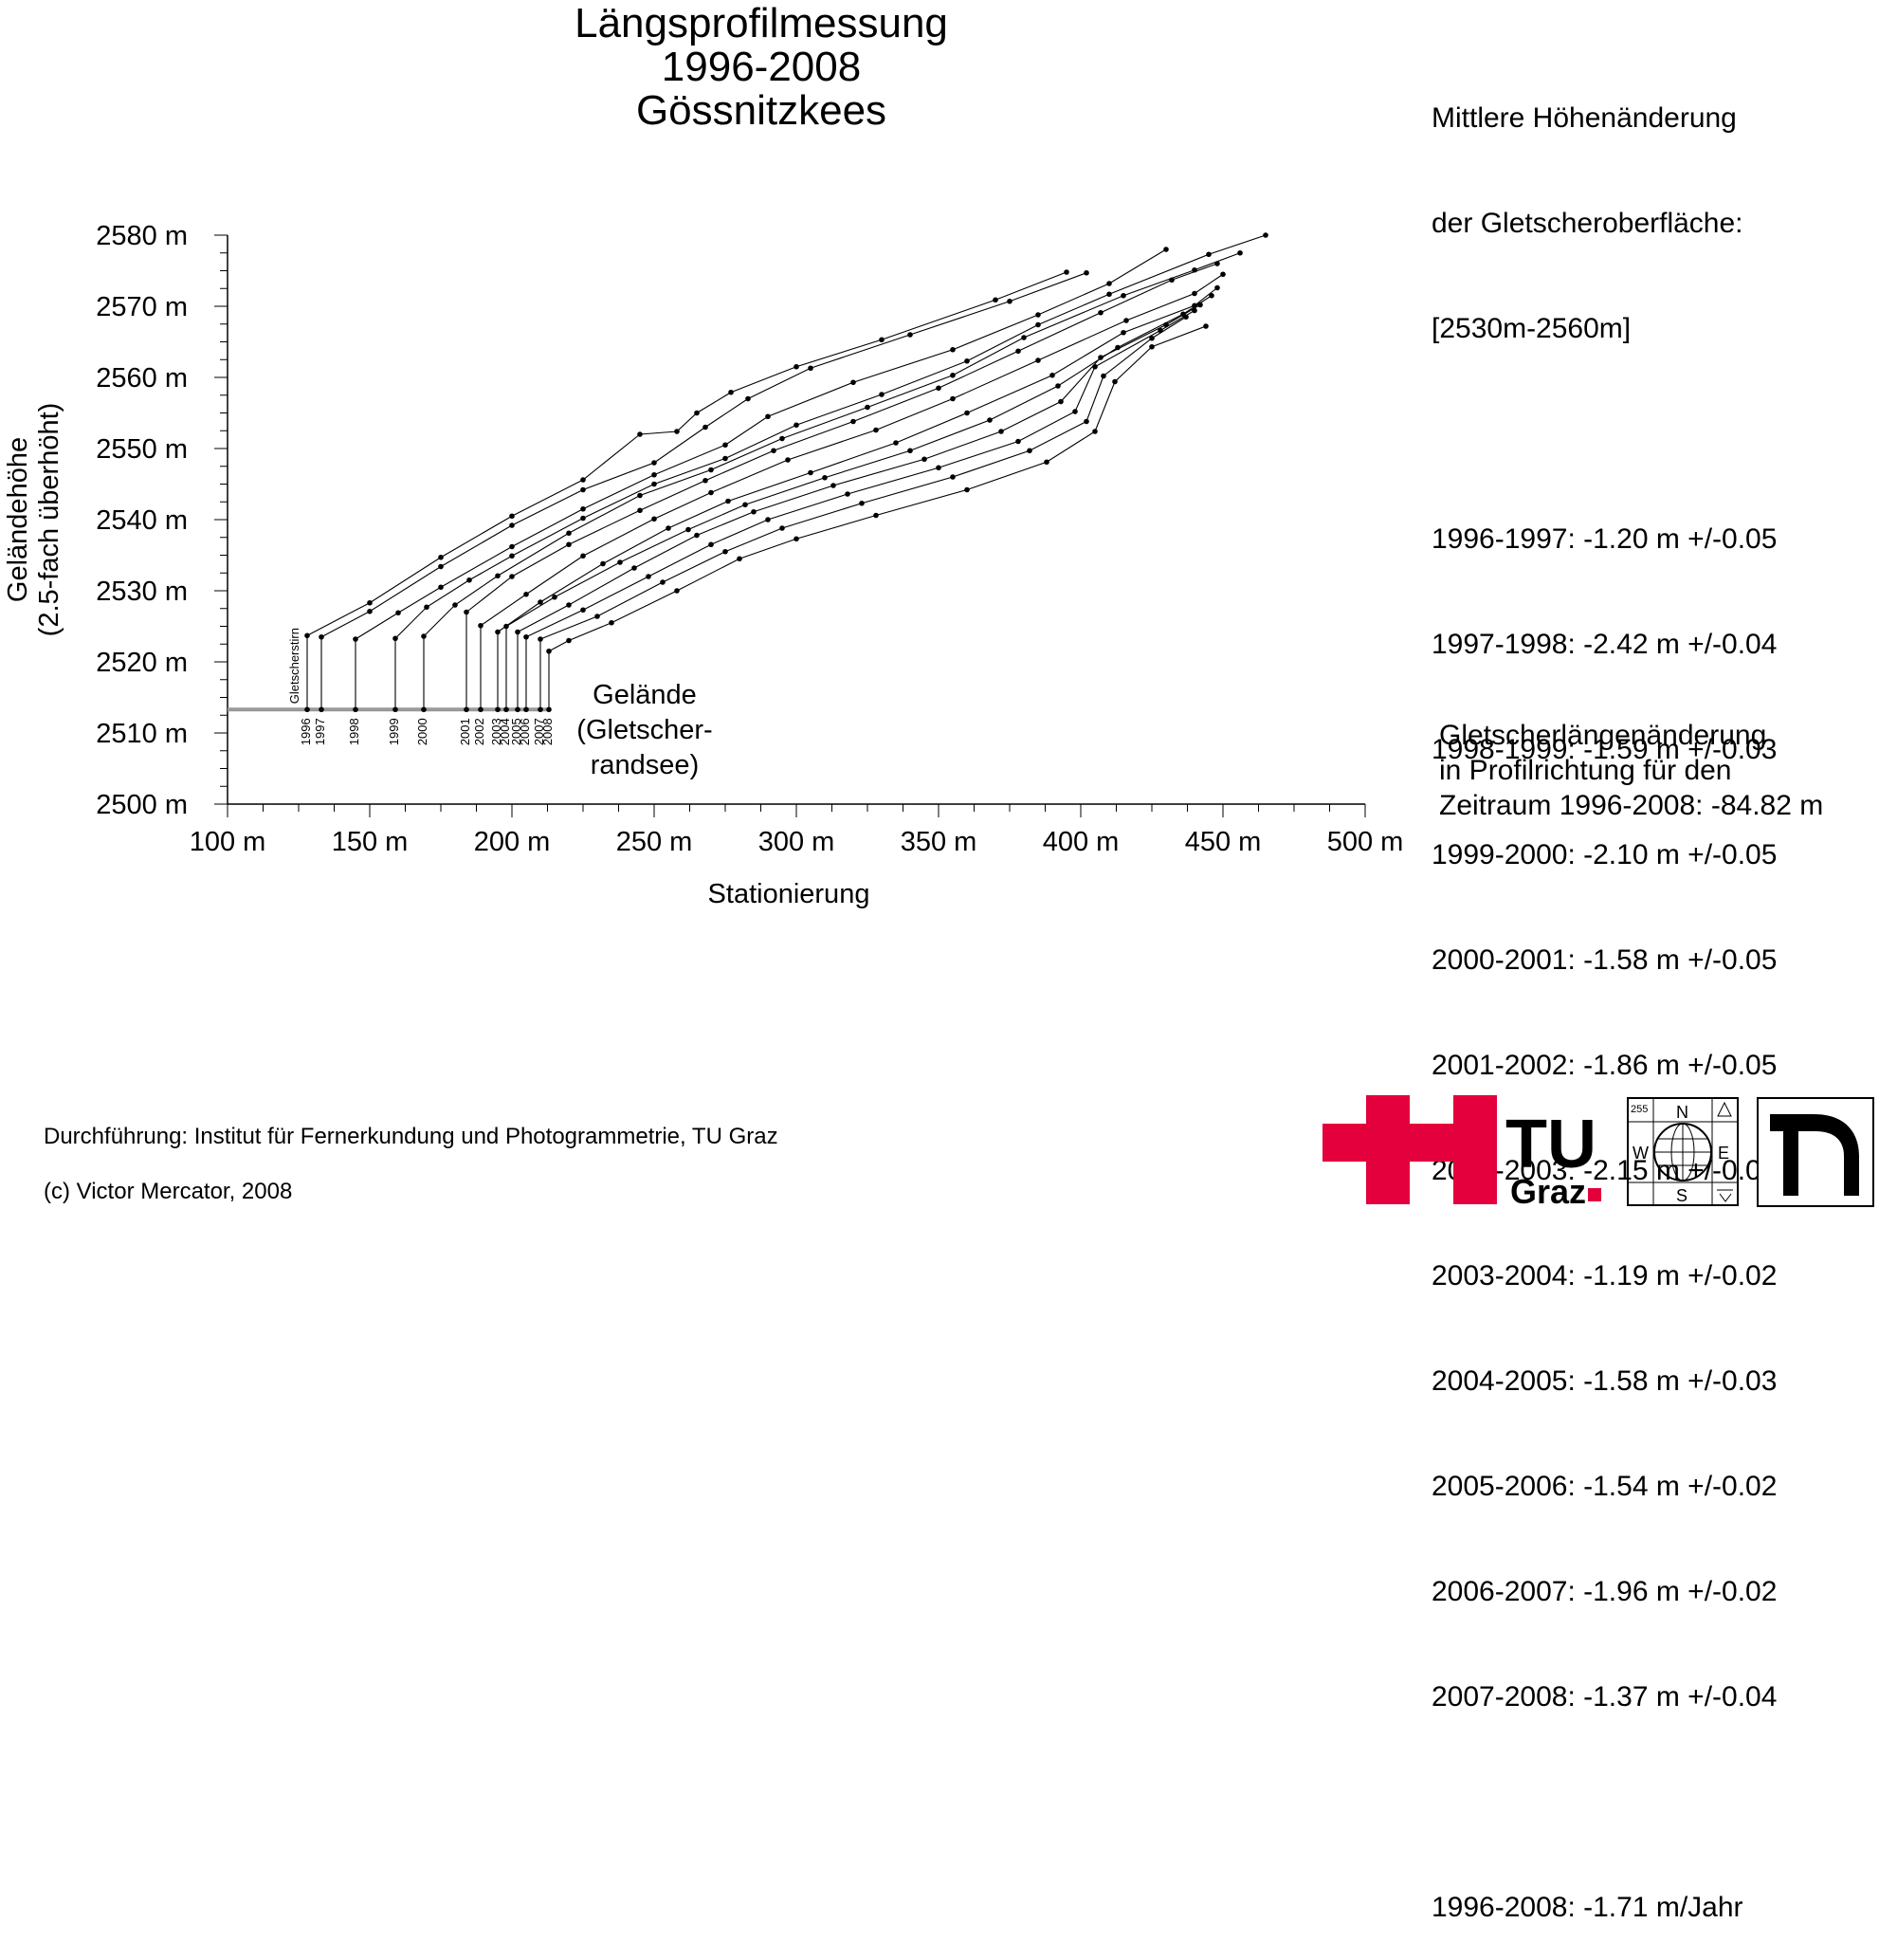 Image resolution: width=1879 pixels, height=1960 pixels. I want to click on change-row: 2003-2004: -1.19 m +/-0.02, so click(1605, 1275).